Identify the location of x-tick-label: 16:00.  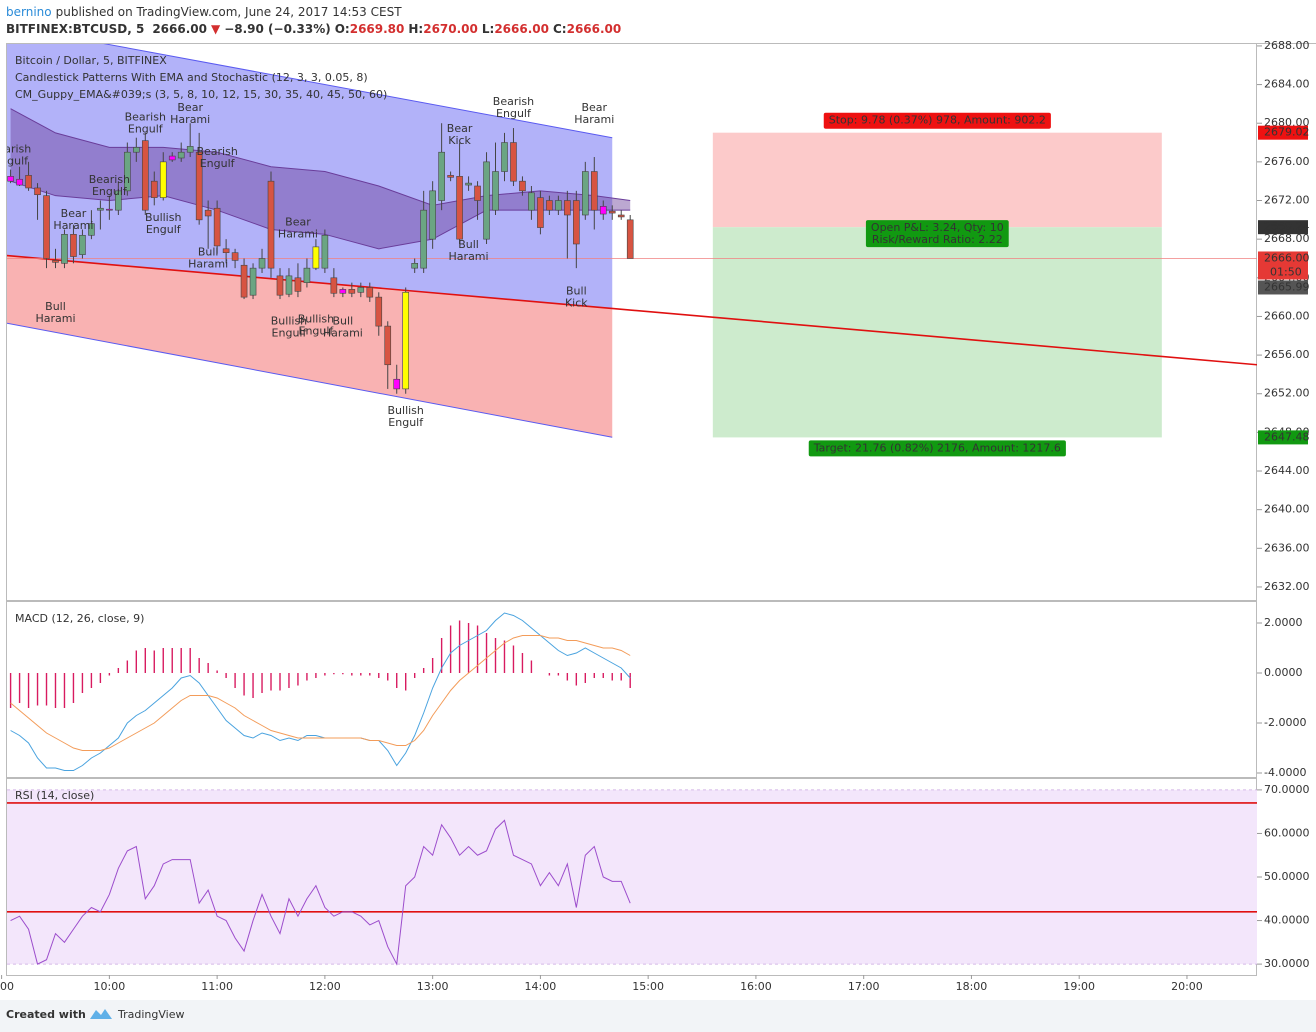
(756, 986).